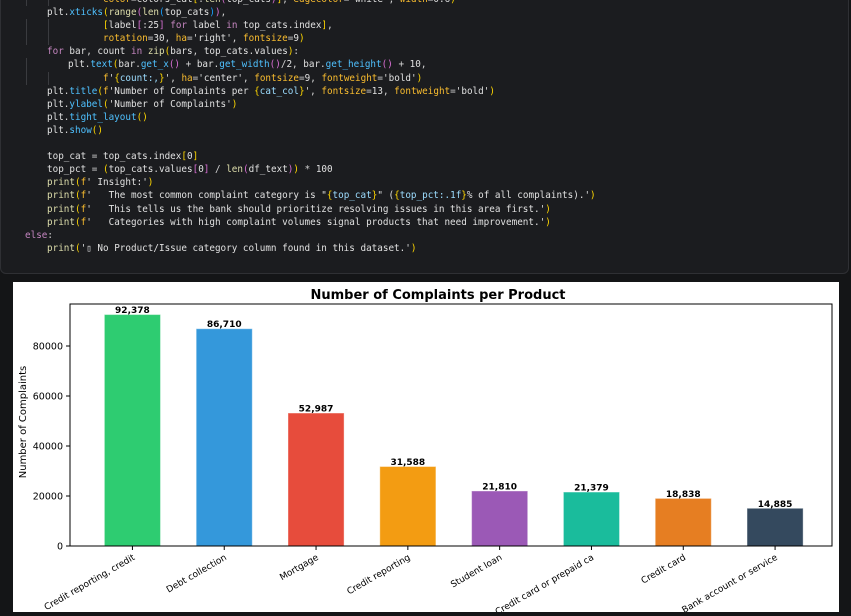 This screenshot has height=616, width=851. Describe the element at coordinates (299, 568) in the screenshot. I see `x-tick-label: Mortgage` at that location.